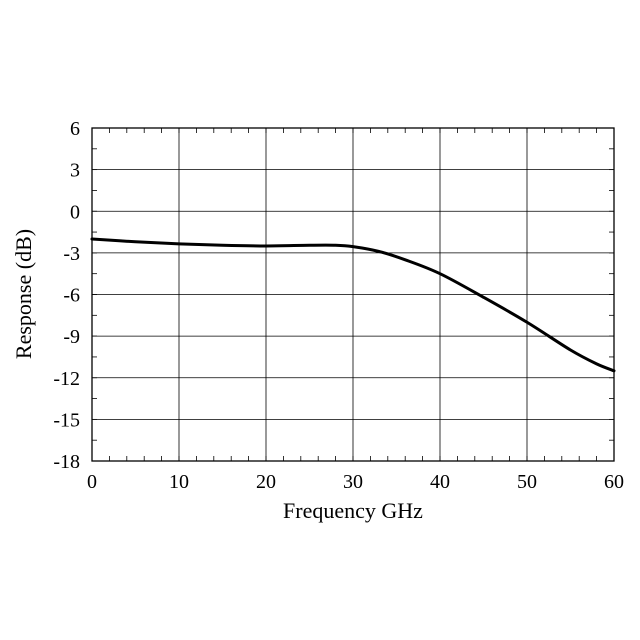  I want to click on y-tick-label: -15, so click(66, 420).